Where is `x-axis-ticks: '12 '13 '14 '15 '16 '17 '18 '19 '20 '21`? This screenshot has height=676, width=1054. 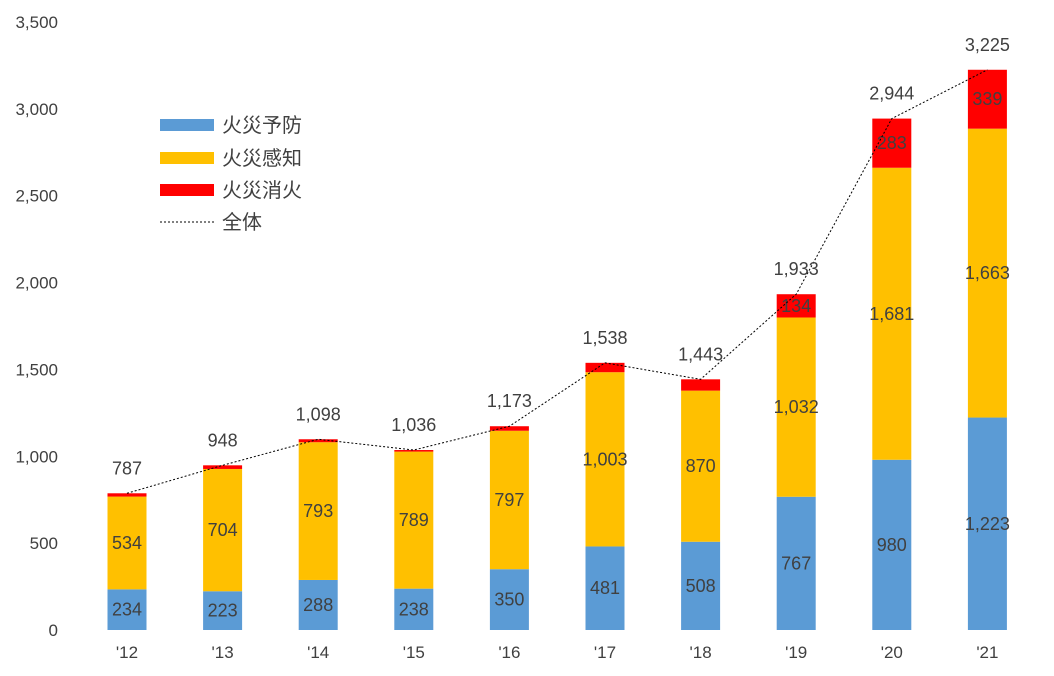 x-axis-ticks: '12 '13 '14 '15 '16 '17 '18 '19 '20 '21 is located at coordinates (557, 652).